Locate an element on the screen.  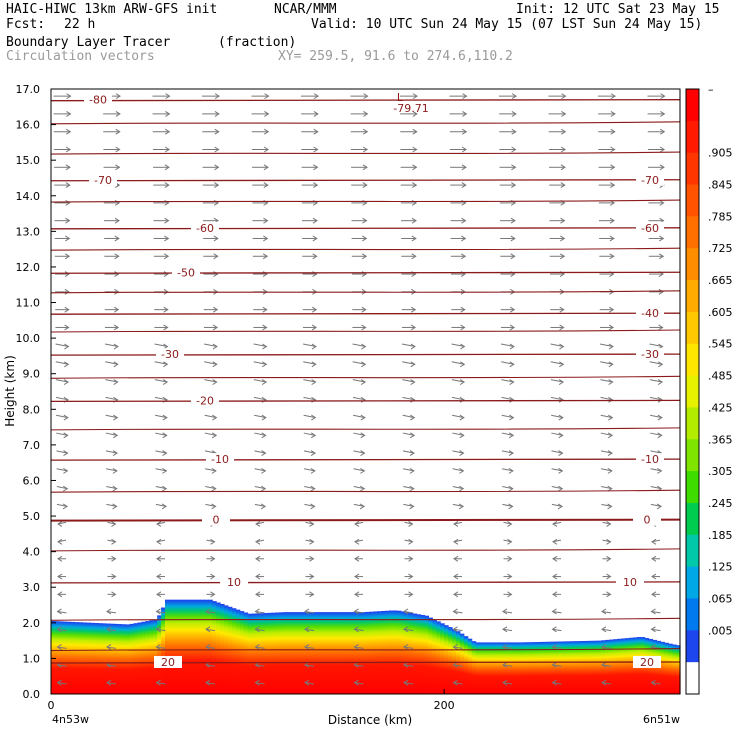
colorbar-label: .905 is located at coordinates (720, 153).